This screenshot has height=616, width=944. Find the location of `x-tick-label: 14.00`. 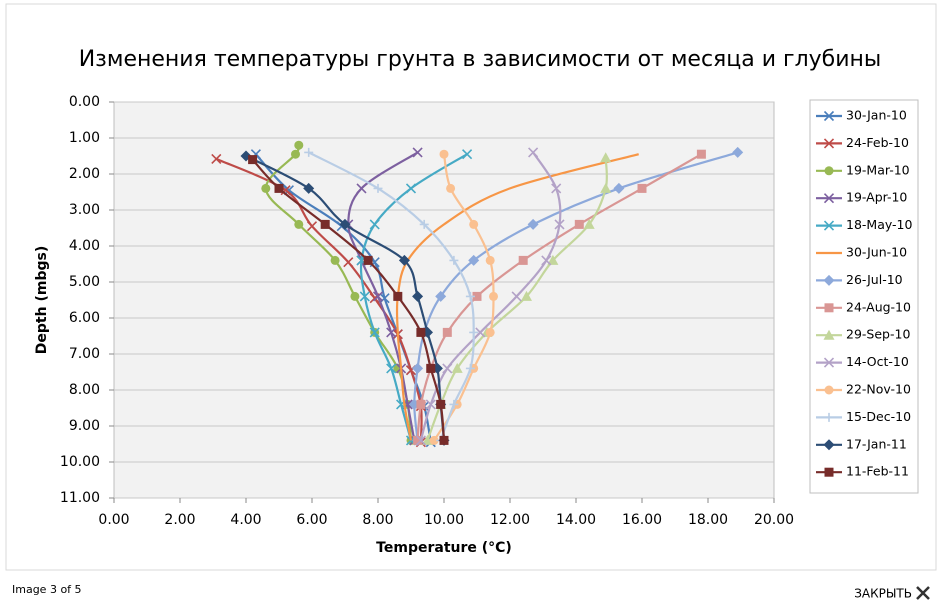

x-tick-label: 14.00 is located at coordinates (576, 520).